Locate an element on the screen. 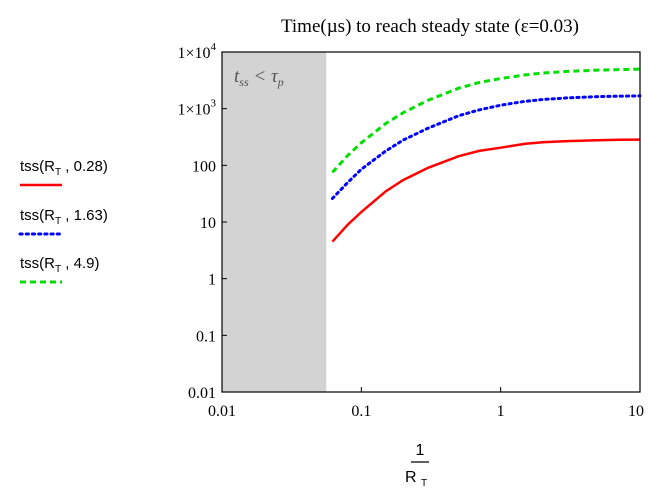 The height and width of the screenshot is (493, 661). annot-sub-ss: ss is located at coordinates (244, 82).